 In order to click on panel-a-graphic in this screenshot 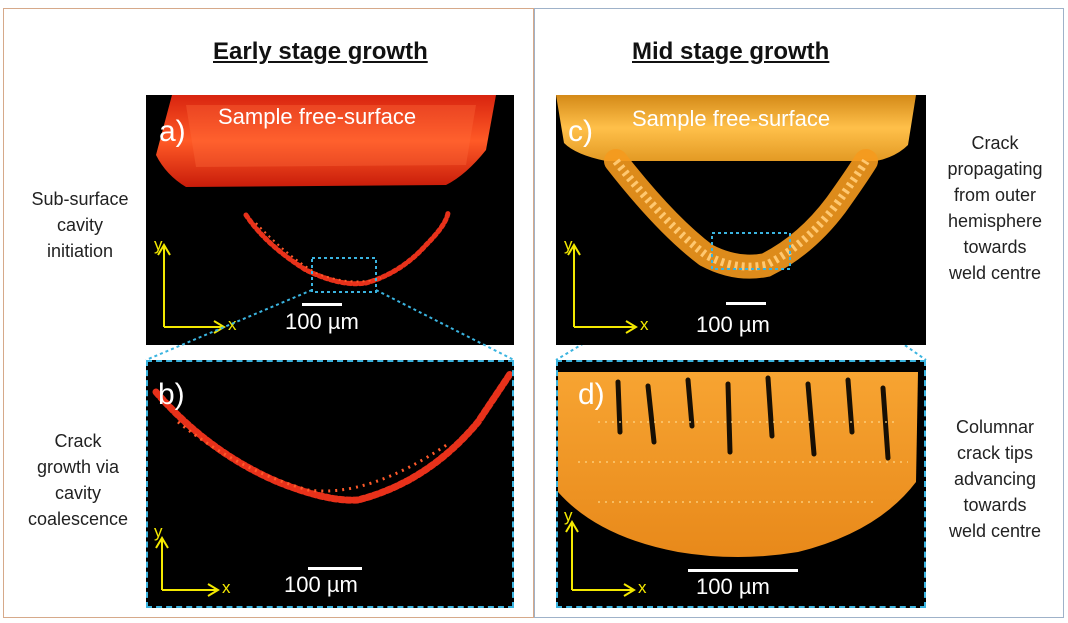, I will do `click(326, 214)`.